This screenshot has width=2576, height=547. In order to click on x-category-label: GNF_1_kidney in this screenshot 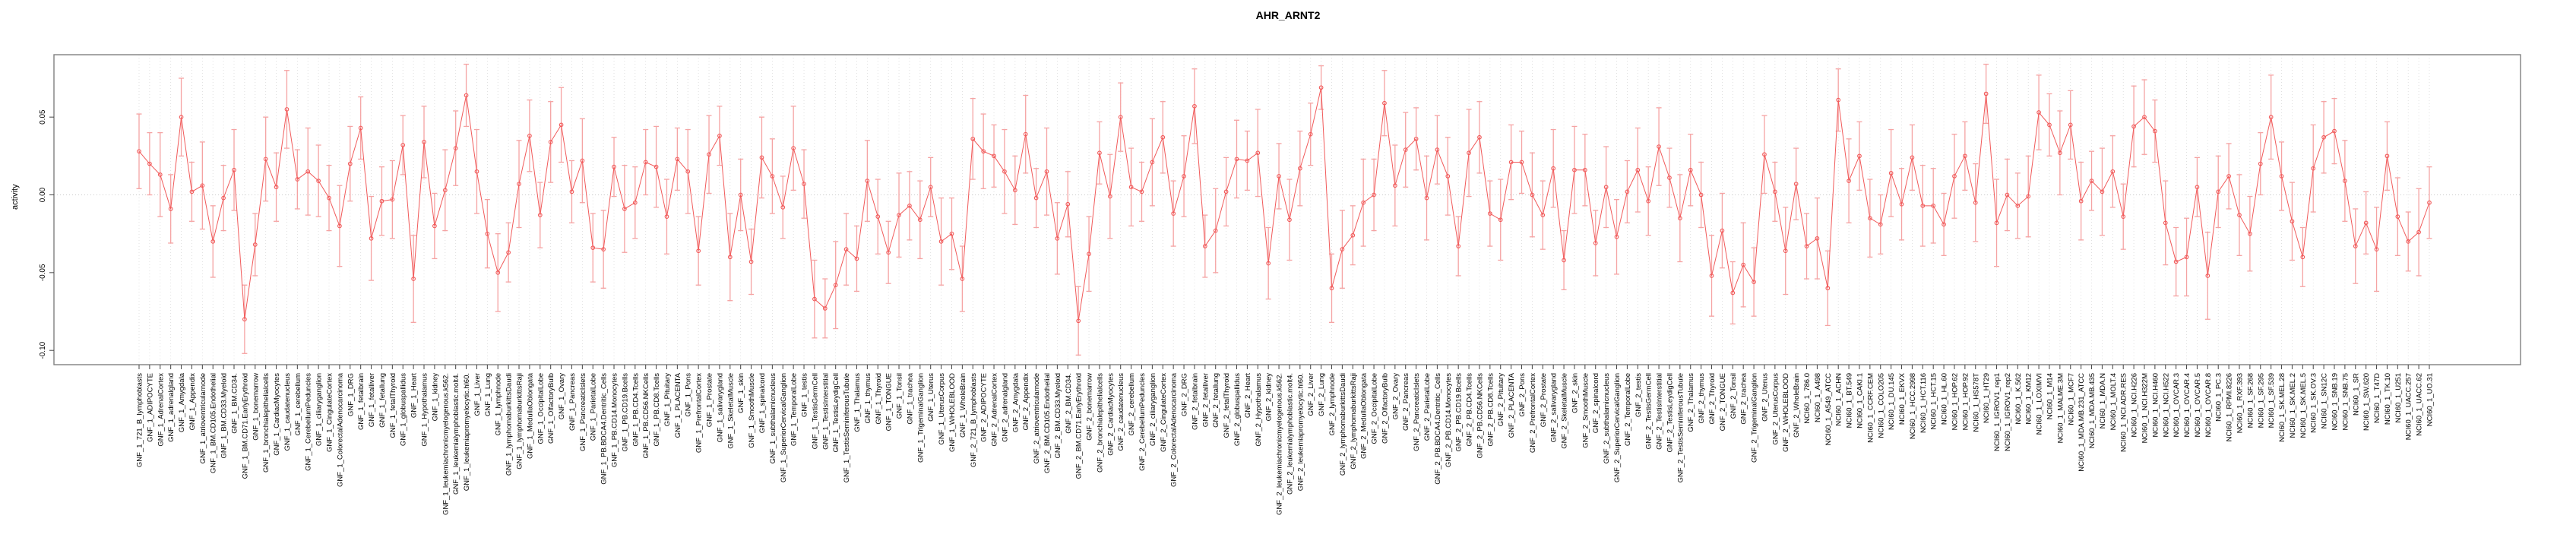, I will do `click(435, 397)`.